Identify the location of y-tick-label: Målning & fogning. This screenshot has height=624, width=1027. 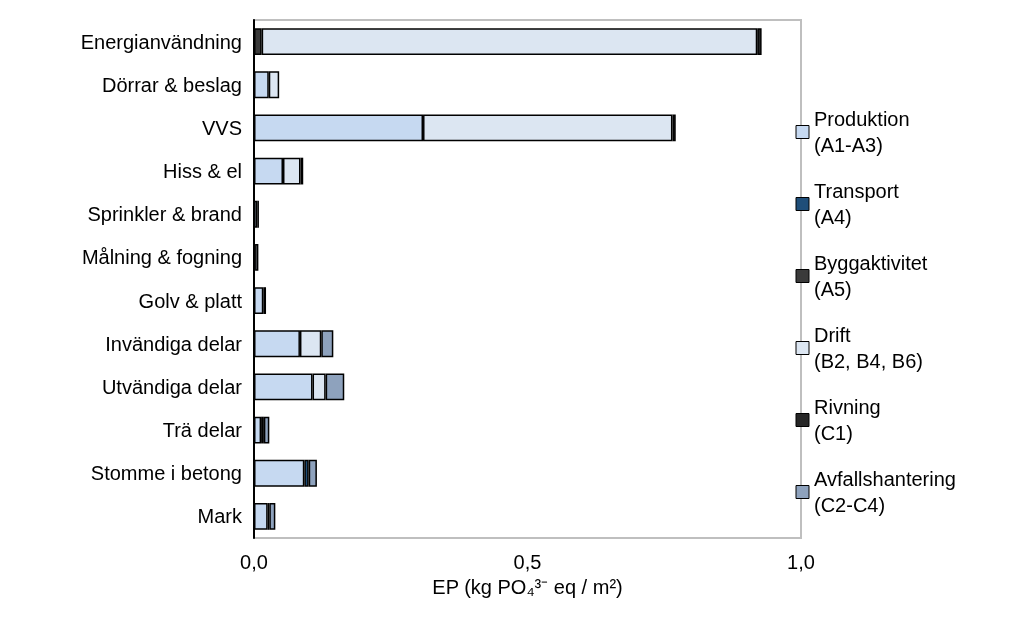
(161, 257).